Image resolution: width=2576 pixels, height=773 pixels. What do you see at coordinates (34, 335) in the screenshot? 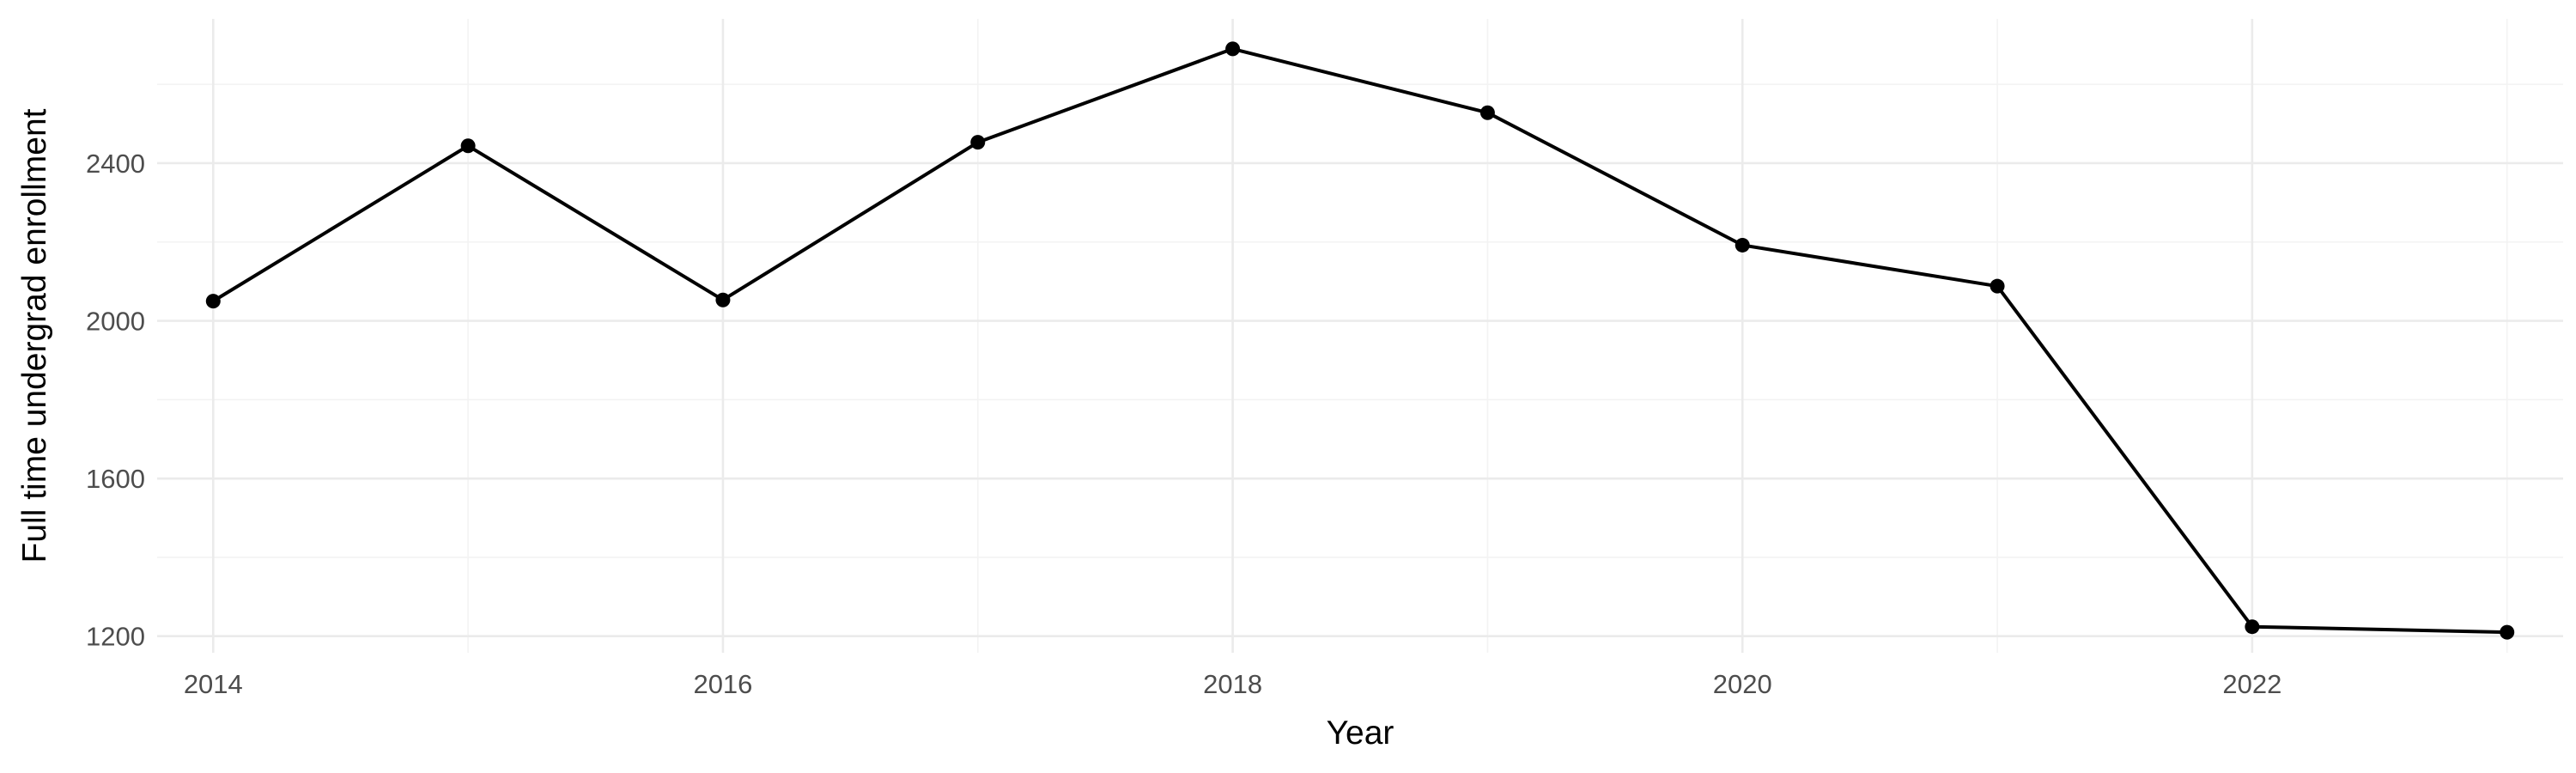
I see `y-axis-title: Full time undergrad enrollment` at bounding box center [34, 335].